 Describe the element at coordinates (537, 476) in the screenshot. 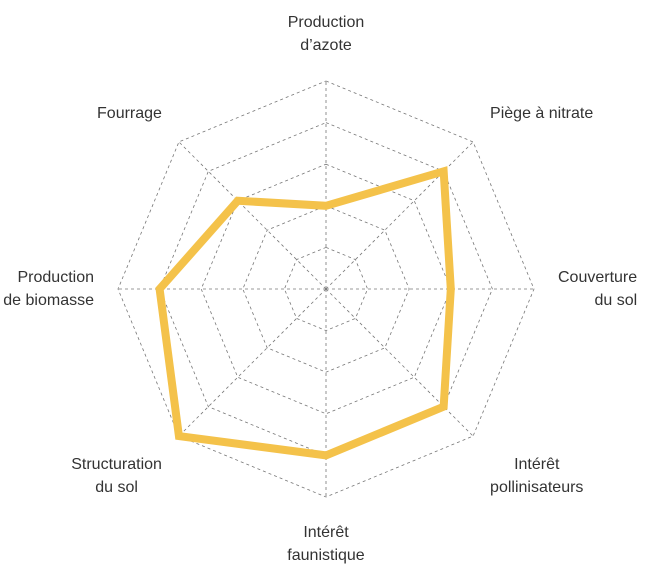

I see `axis-label: Intérêt pollinisateurs` at that location.